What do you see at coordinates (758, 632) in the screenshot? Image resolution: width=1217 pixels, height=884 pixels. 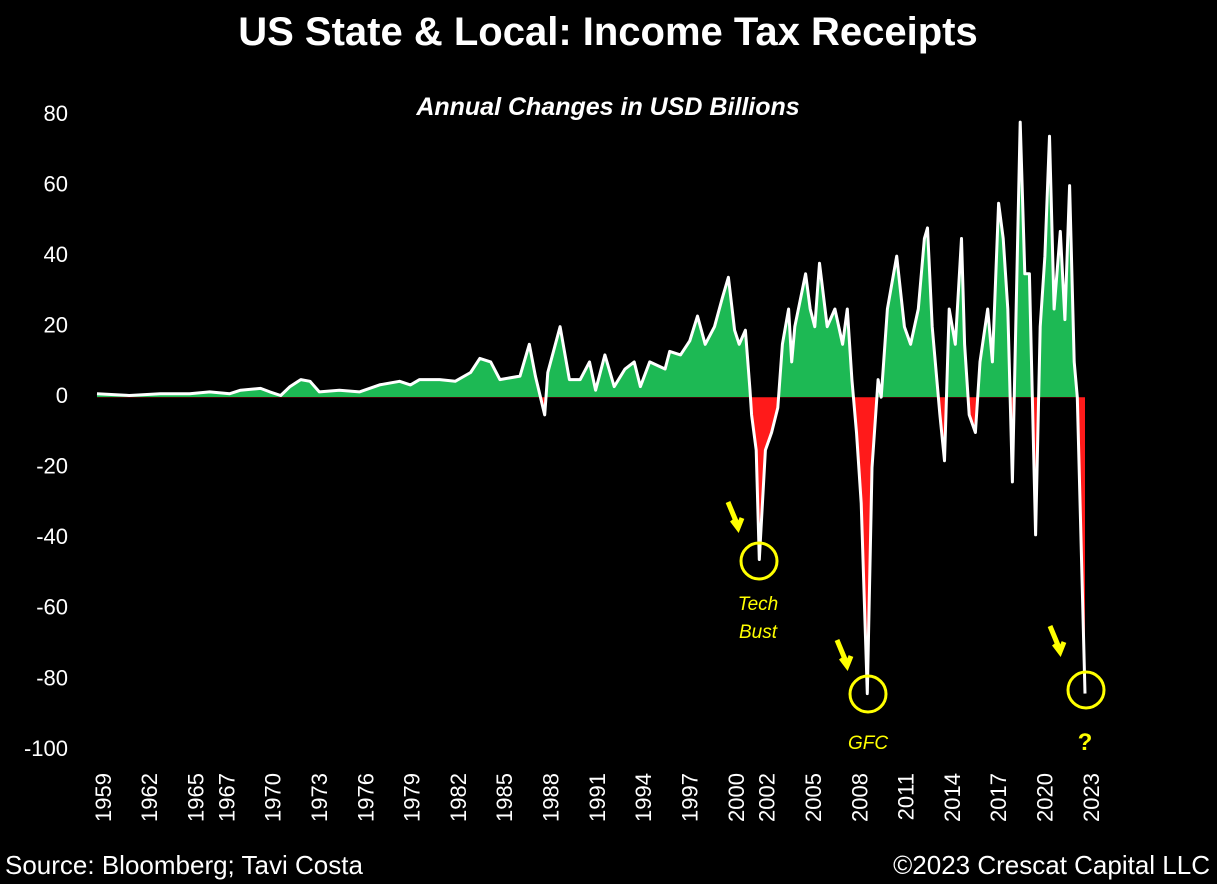 I see `annotation: Bust` at bounding box center [758, 632].